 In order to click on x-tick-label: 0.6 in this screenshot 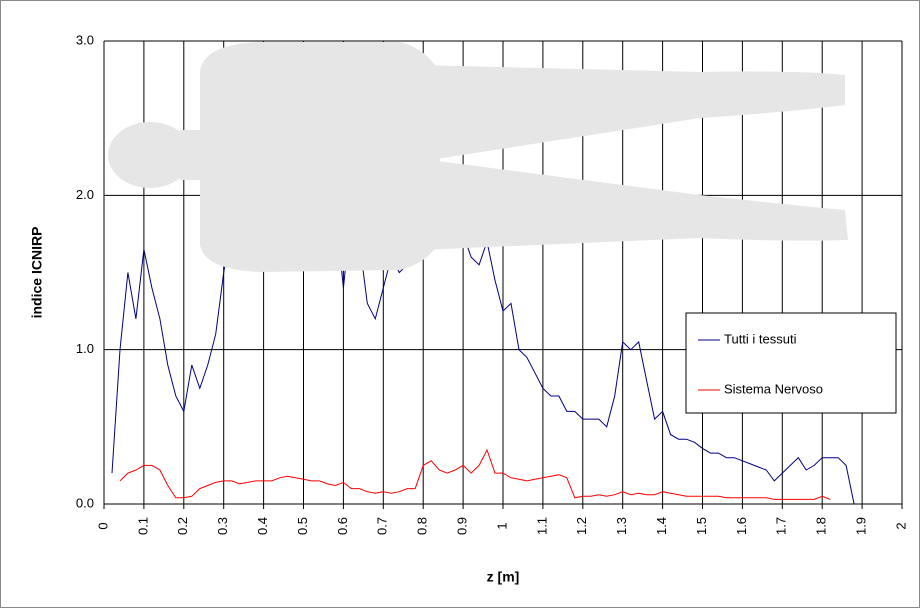, I will do `click(342, 526)`.